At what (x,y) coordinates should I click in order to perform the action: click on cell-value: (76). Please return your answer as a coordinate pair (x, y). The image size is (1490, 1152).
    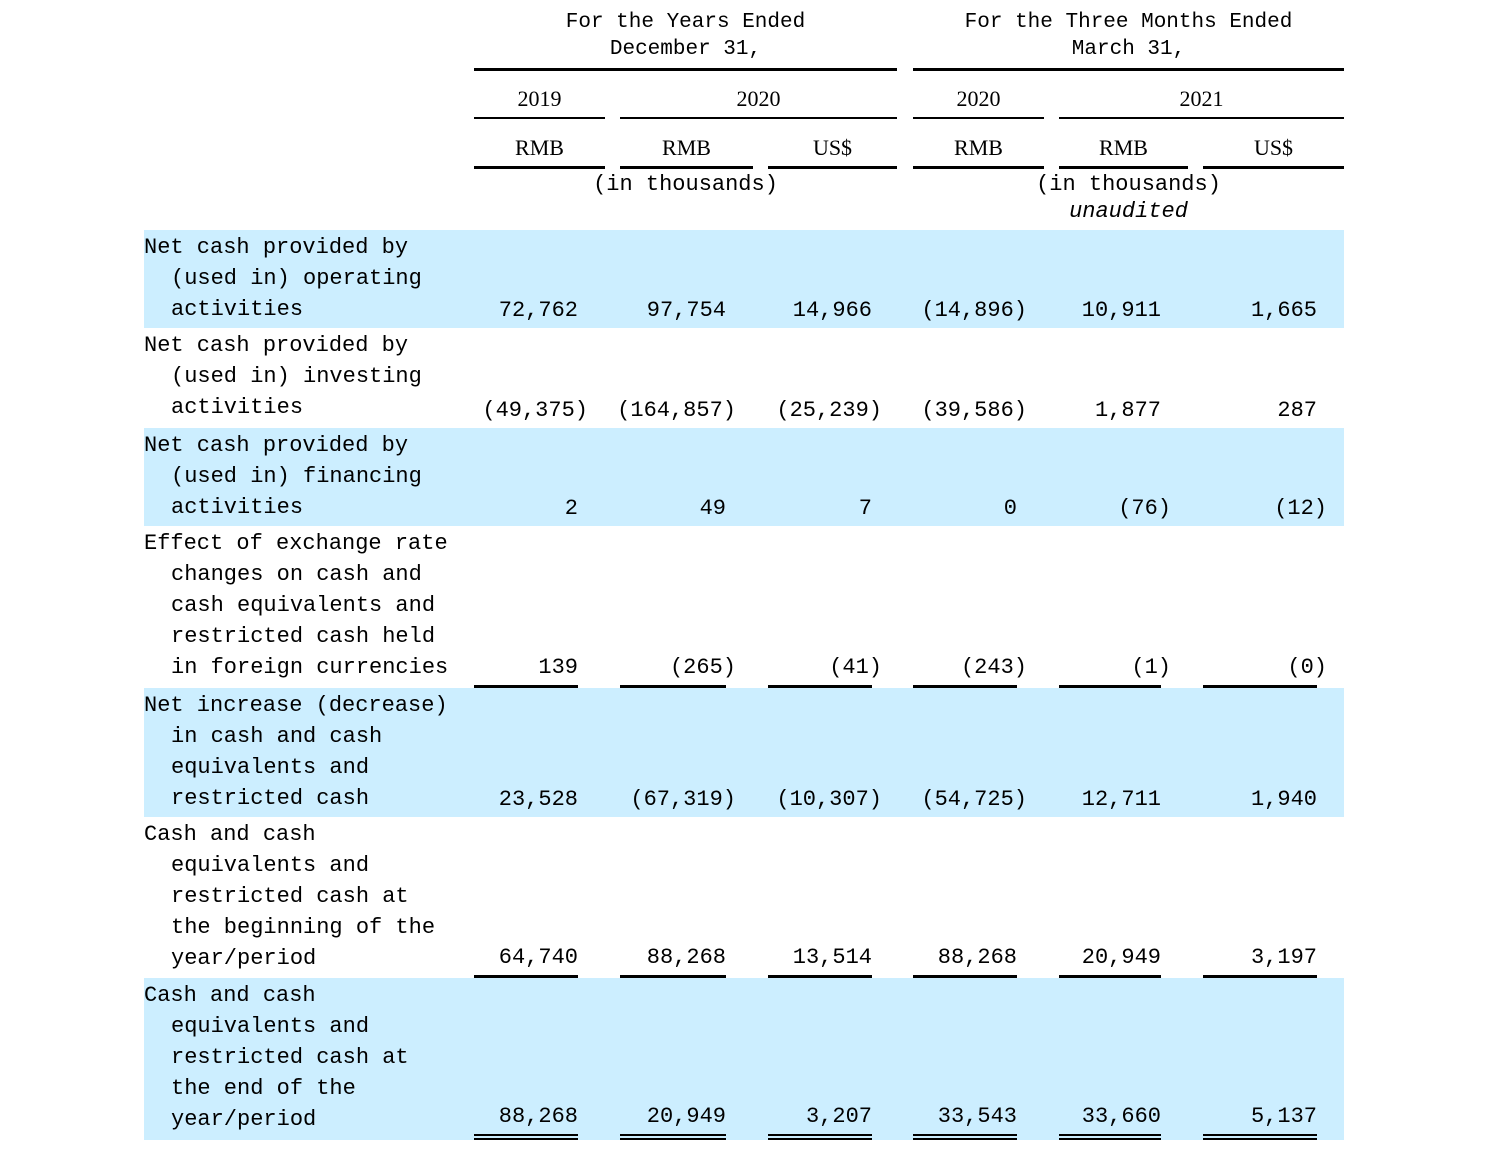
    Looking at the image, I should click on (1144, 508).